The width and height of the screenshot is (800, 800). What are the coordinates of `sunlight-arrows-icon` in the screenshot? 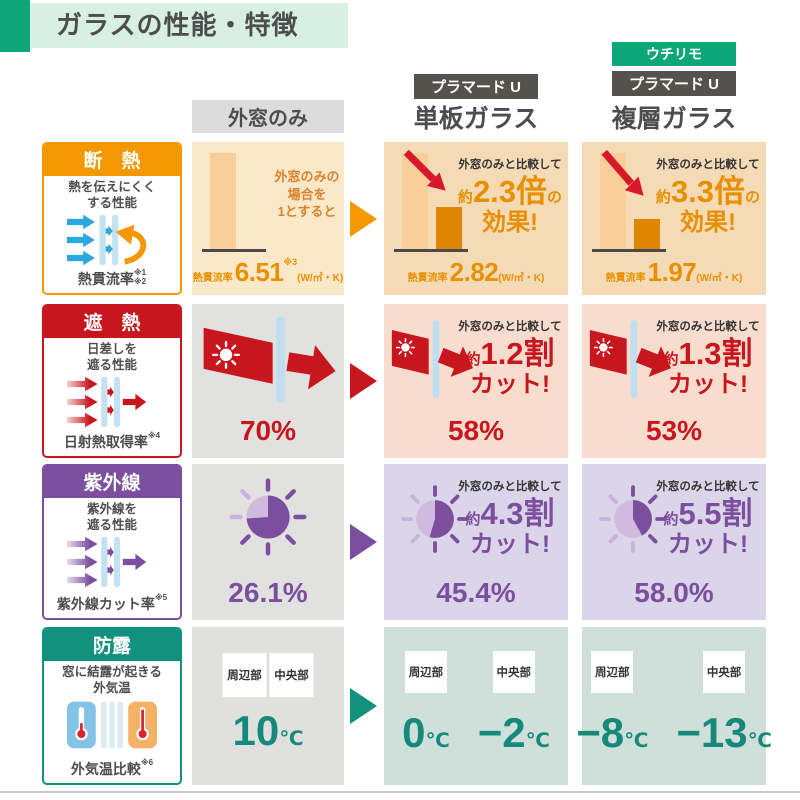 It's located at (107, 401).